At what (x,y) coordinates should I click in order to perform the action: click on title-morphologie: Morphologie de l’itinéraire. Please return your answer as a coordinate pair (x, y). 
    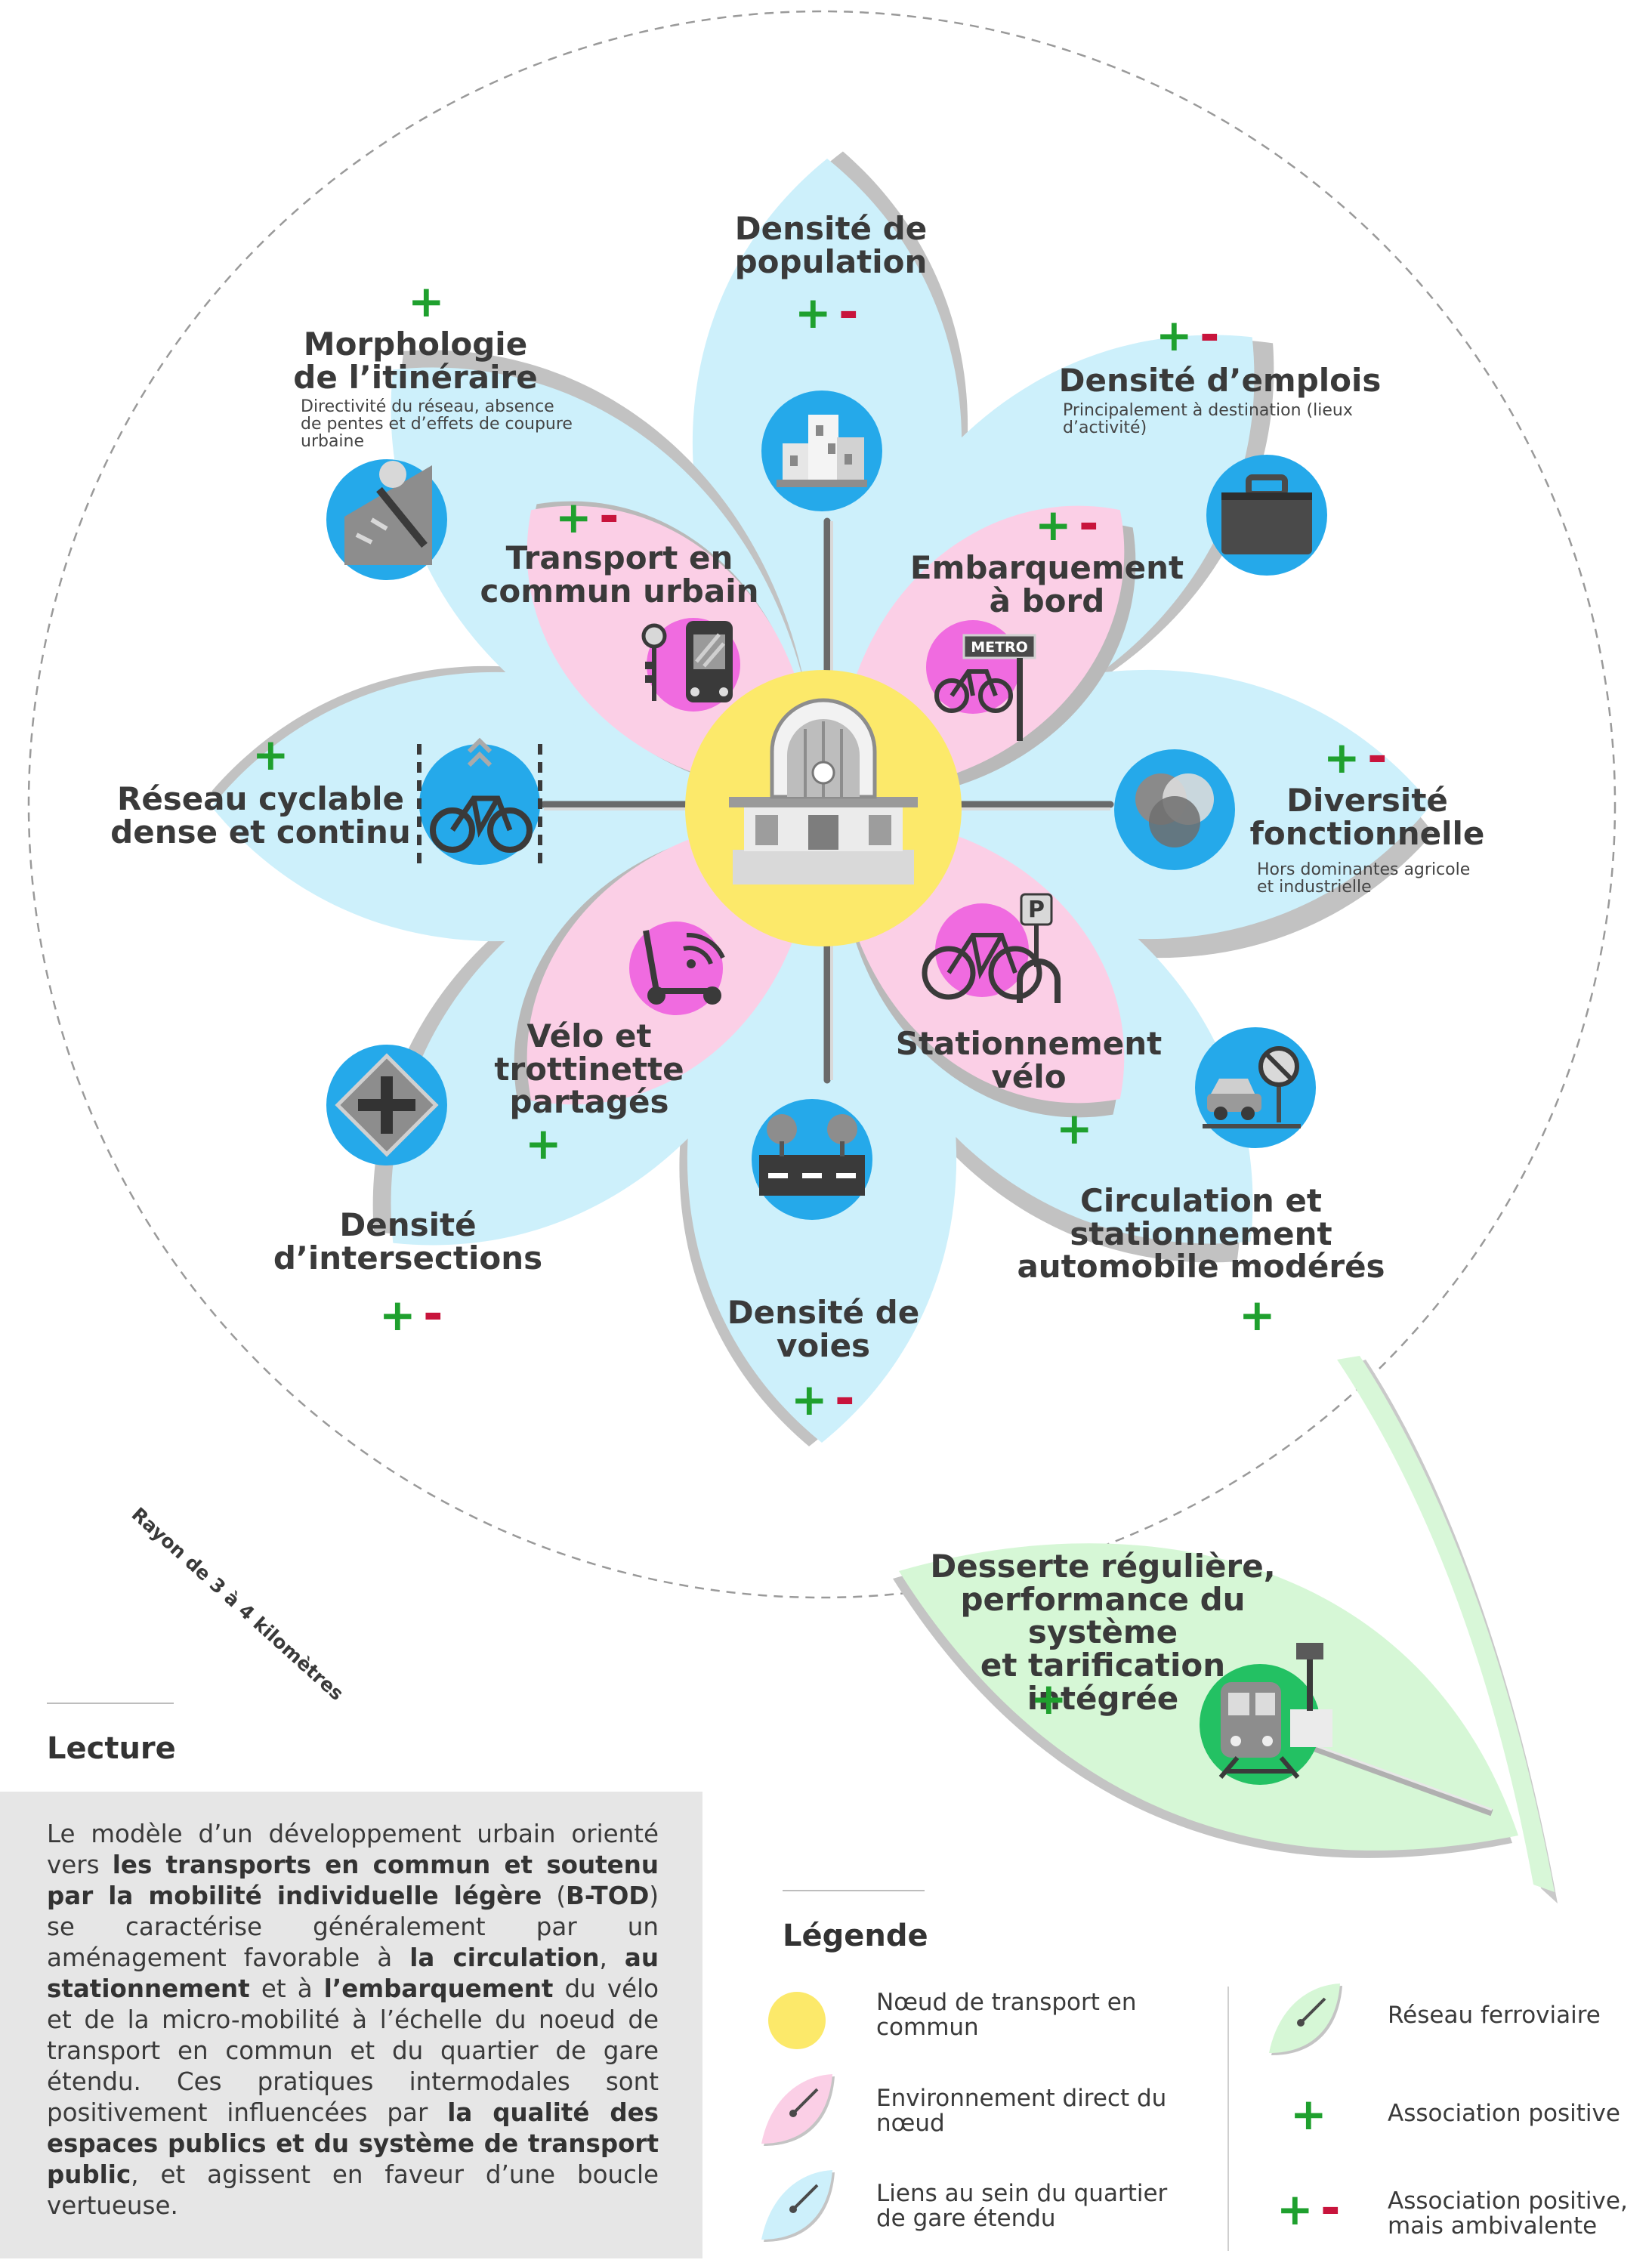
    Looking at the image, I should click on (415, 361).